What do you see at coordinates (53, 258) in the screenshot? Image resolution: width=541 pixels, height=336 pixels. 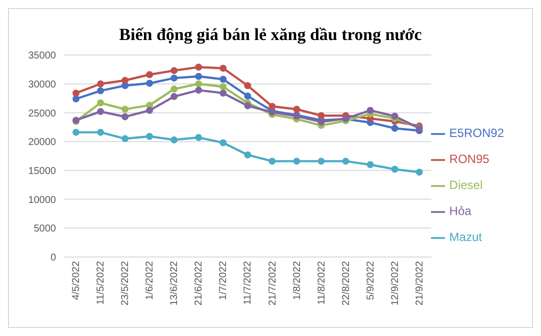 I see `y-tick-label: 0` at bounding box center [53, 258].